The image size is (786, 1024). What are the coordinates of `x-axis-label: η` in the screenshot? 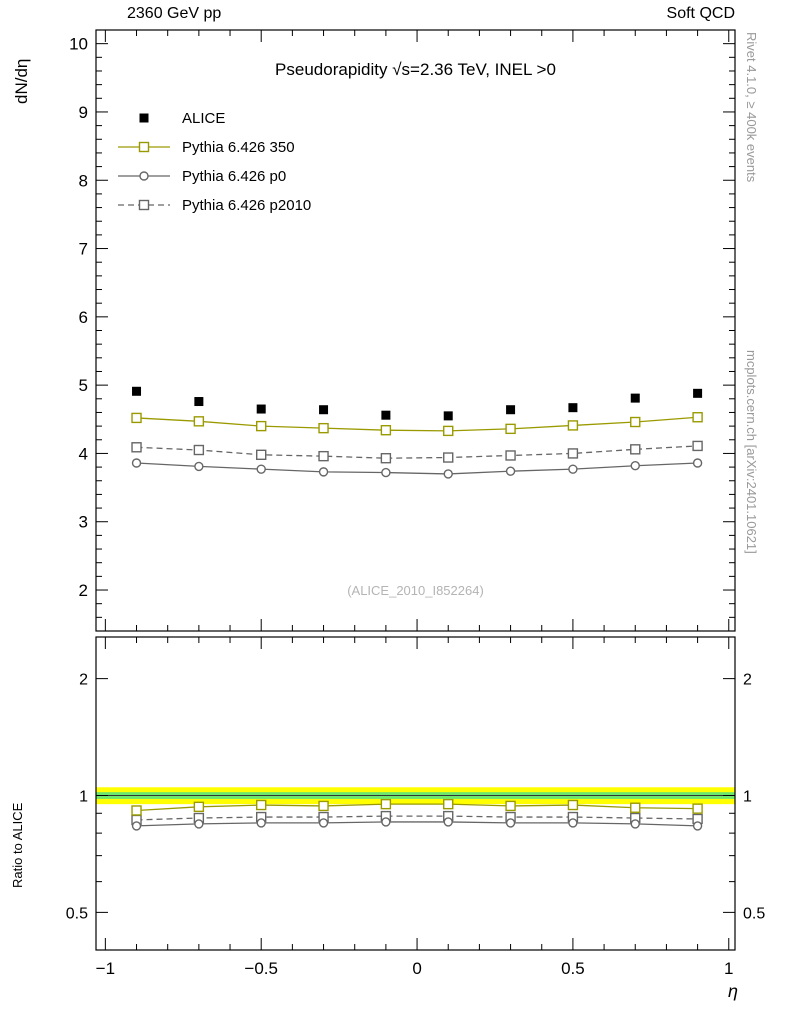 It's located at (733, 991).